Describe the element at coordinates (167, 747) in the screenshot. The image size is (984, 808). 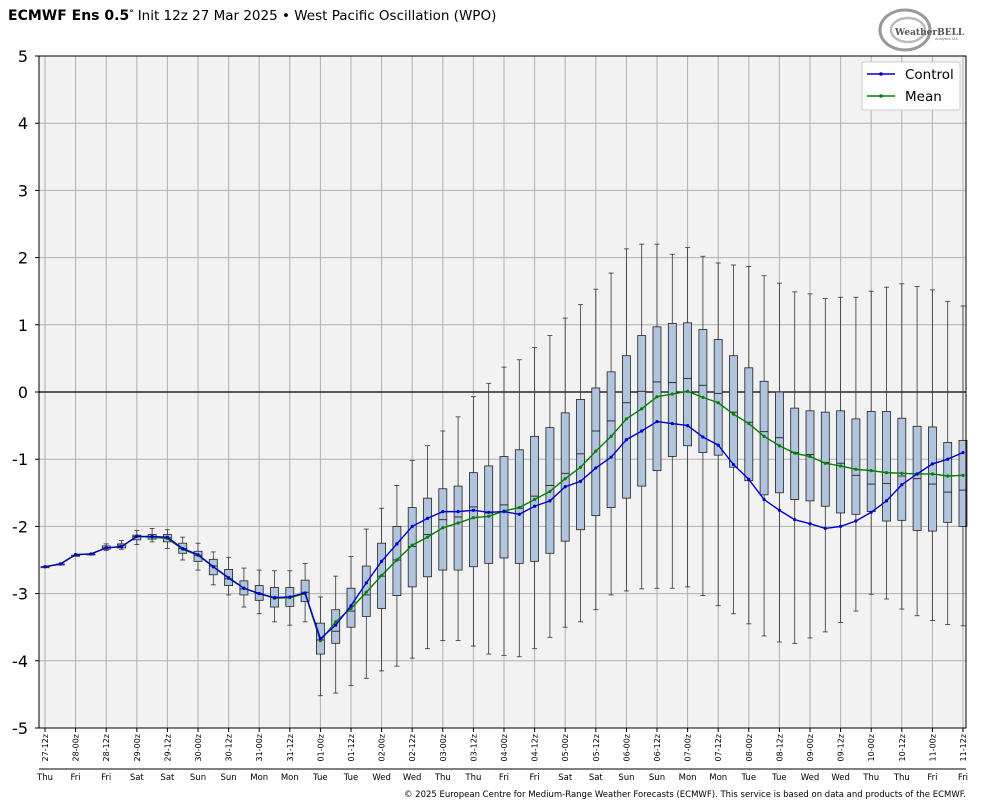
I see `x-tick-label: 29-12z` at that location.